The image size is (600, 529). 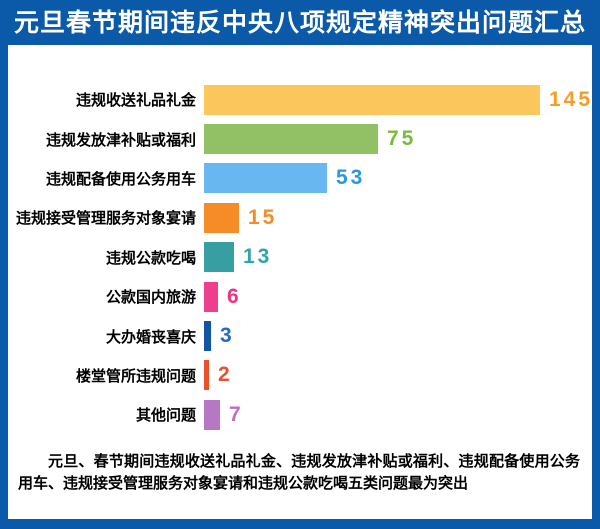 I want to click on value-label: 145, so click(x=571, y=99).